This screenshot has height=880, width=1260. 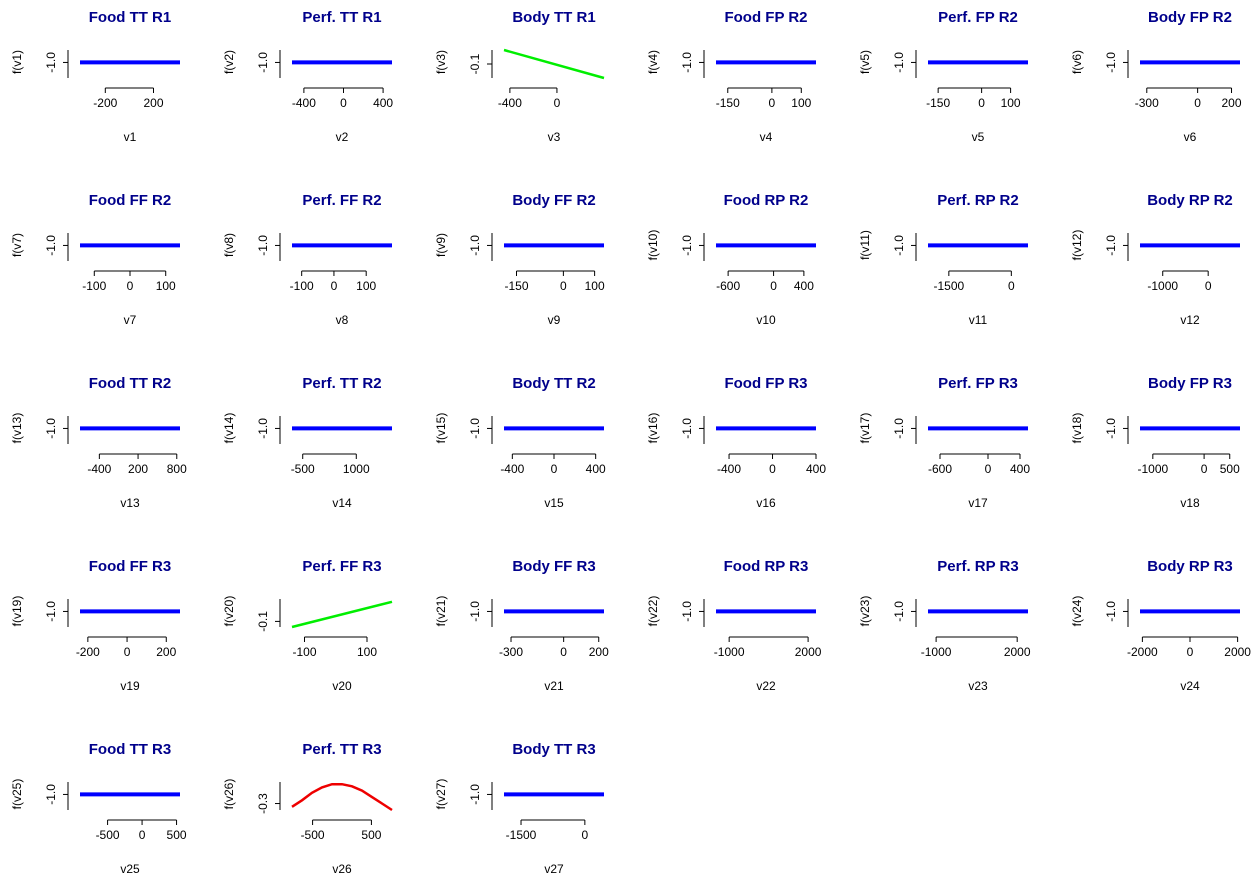 I want to click on x-tick-label: -200, so click(x=105, y=103).